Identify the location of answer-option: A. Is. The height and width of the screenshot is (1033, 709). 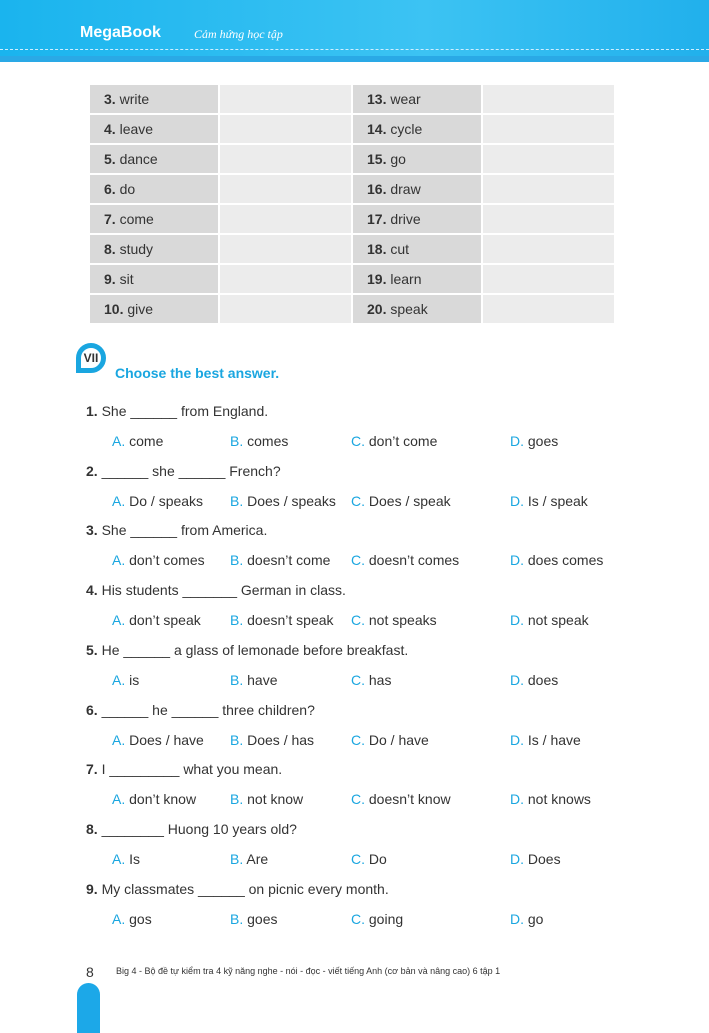
(126, 859).